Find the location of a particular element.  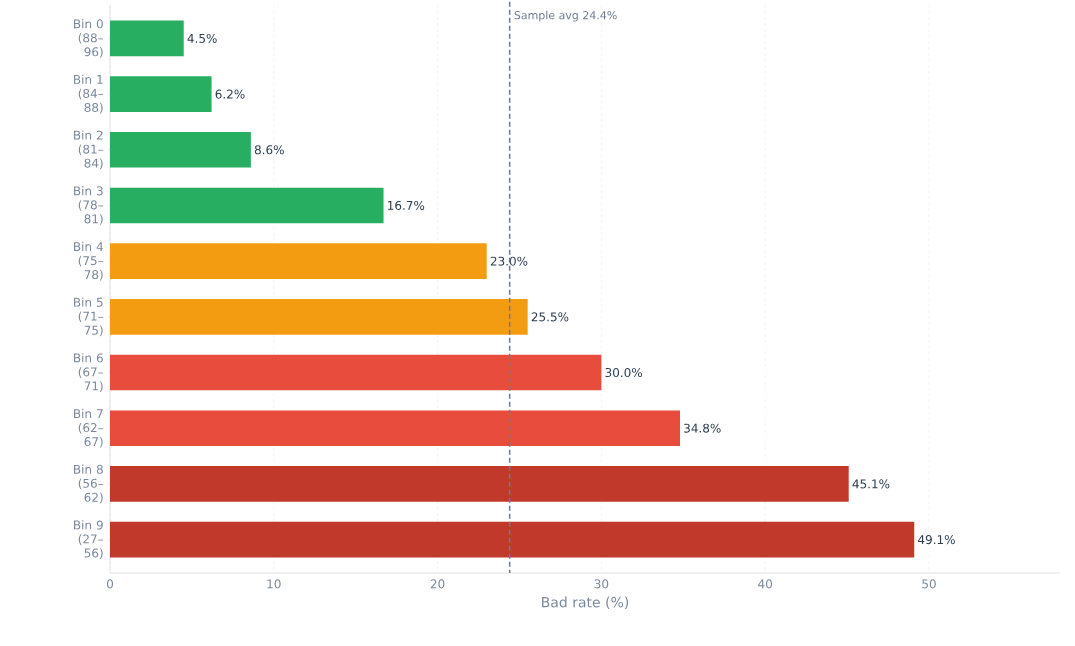

x-tick-label: 40 is located at coordinates (765, 584).